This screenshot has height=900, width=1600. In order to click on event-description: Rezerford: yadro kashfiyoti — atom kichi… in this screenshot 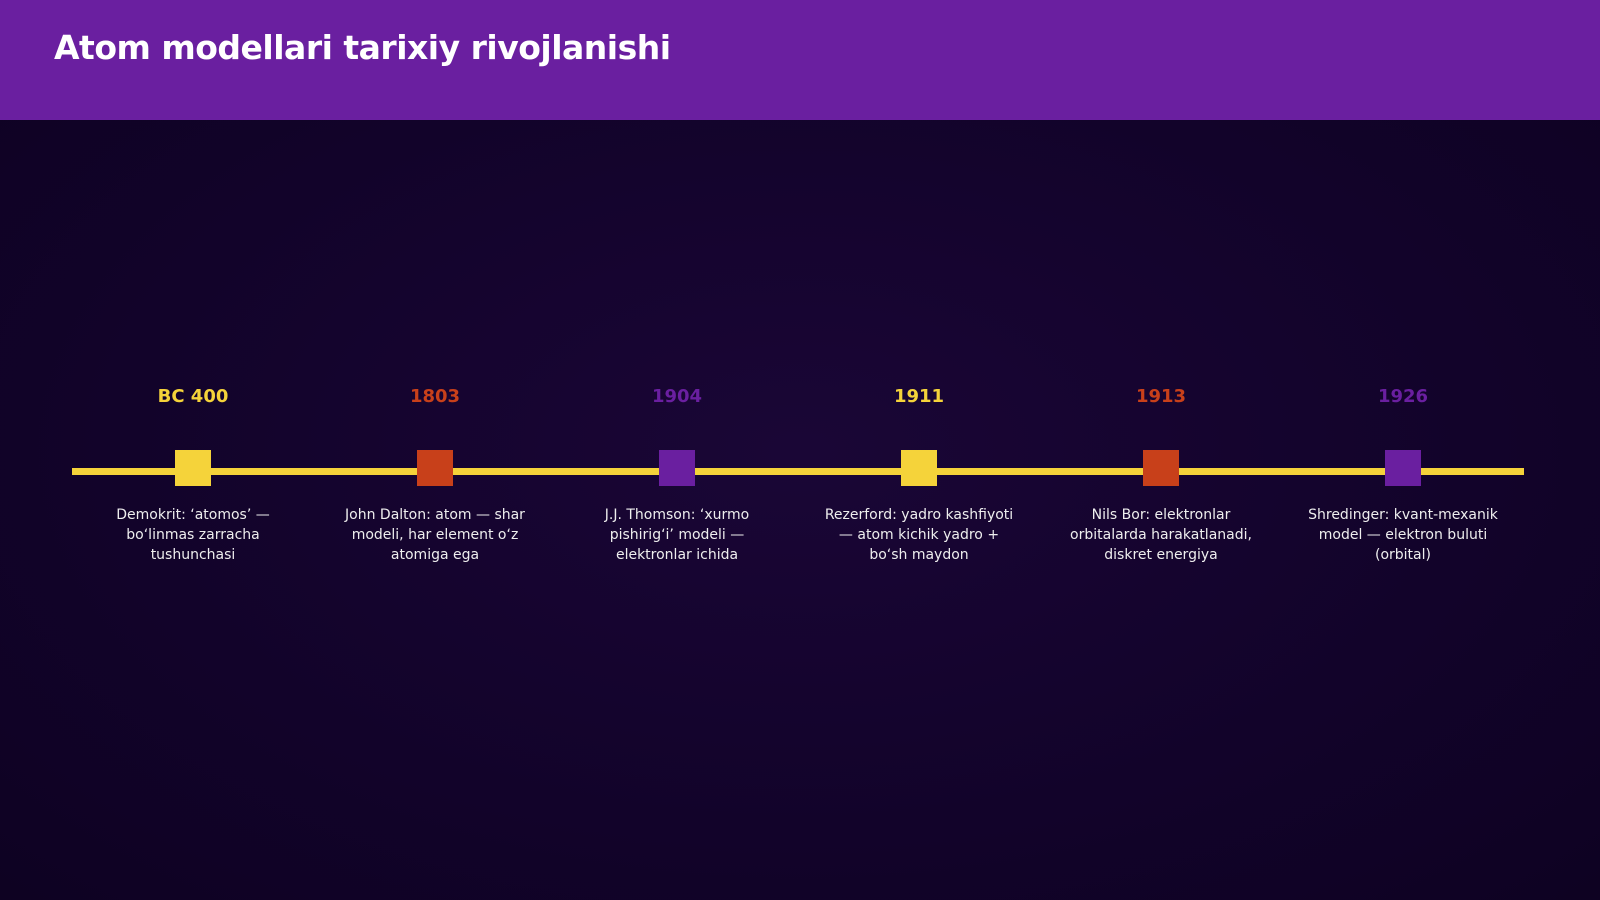, I will do `click(919, 535)`.